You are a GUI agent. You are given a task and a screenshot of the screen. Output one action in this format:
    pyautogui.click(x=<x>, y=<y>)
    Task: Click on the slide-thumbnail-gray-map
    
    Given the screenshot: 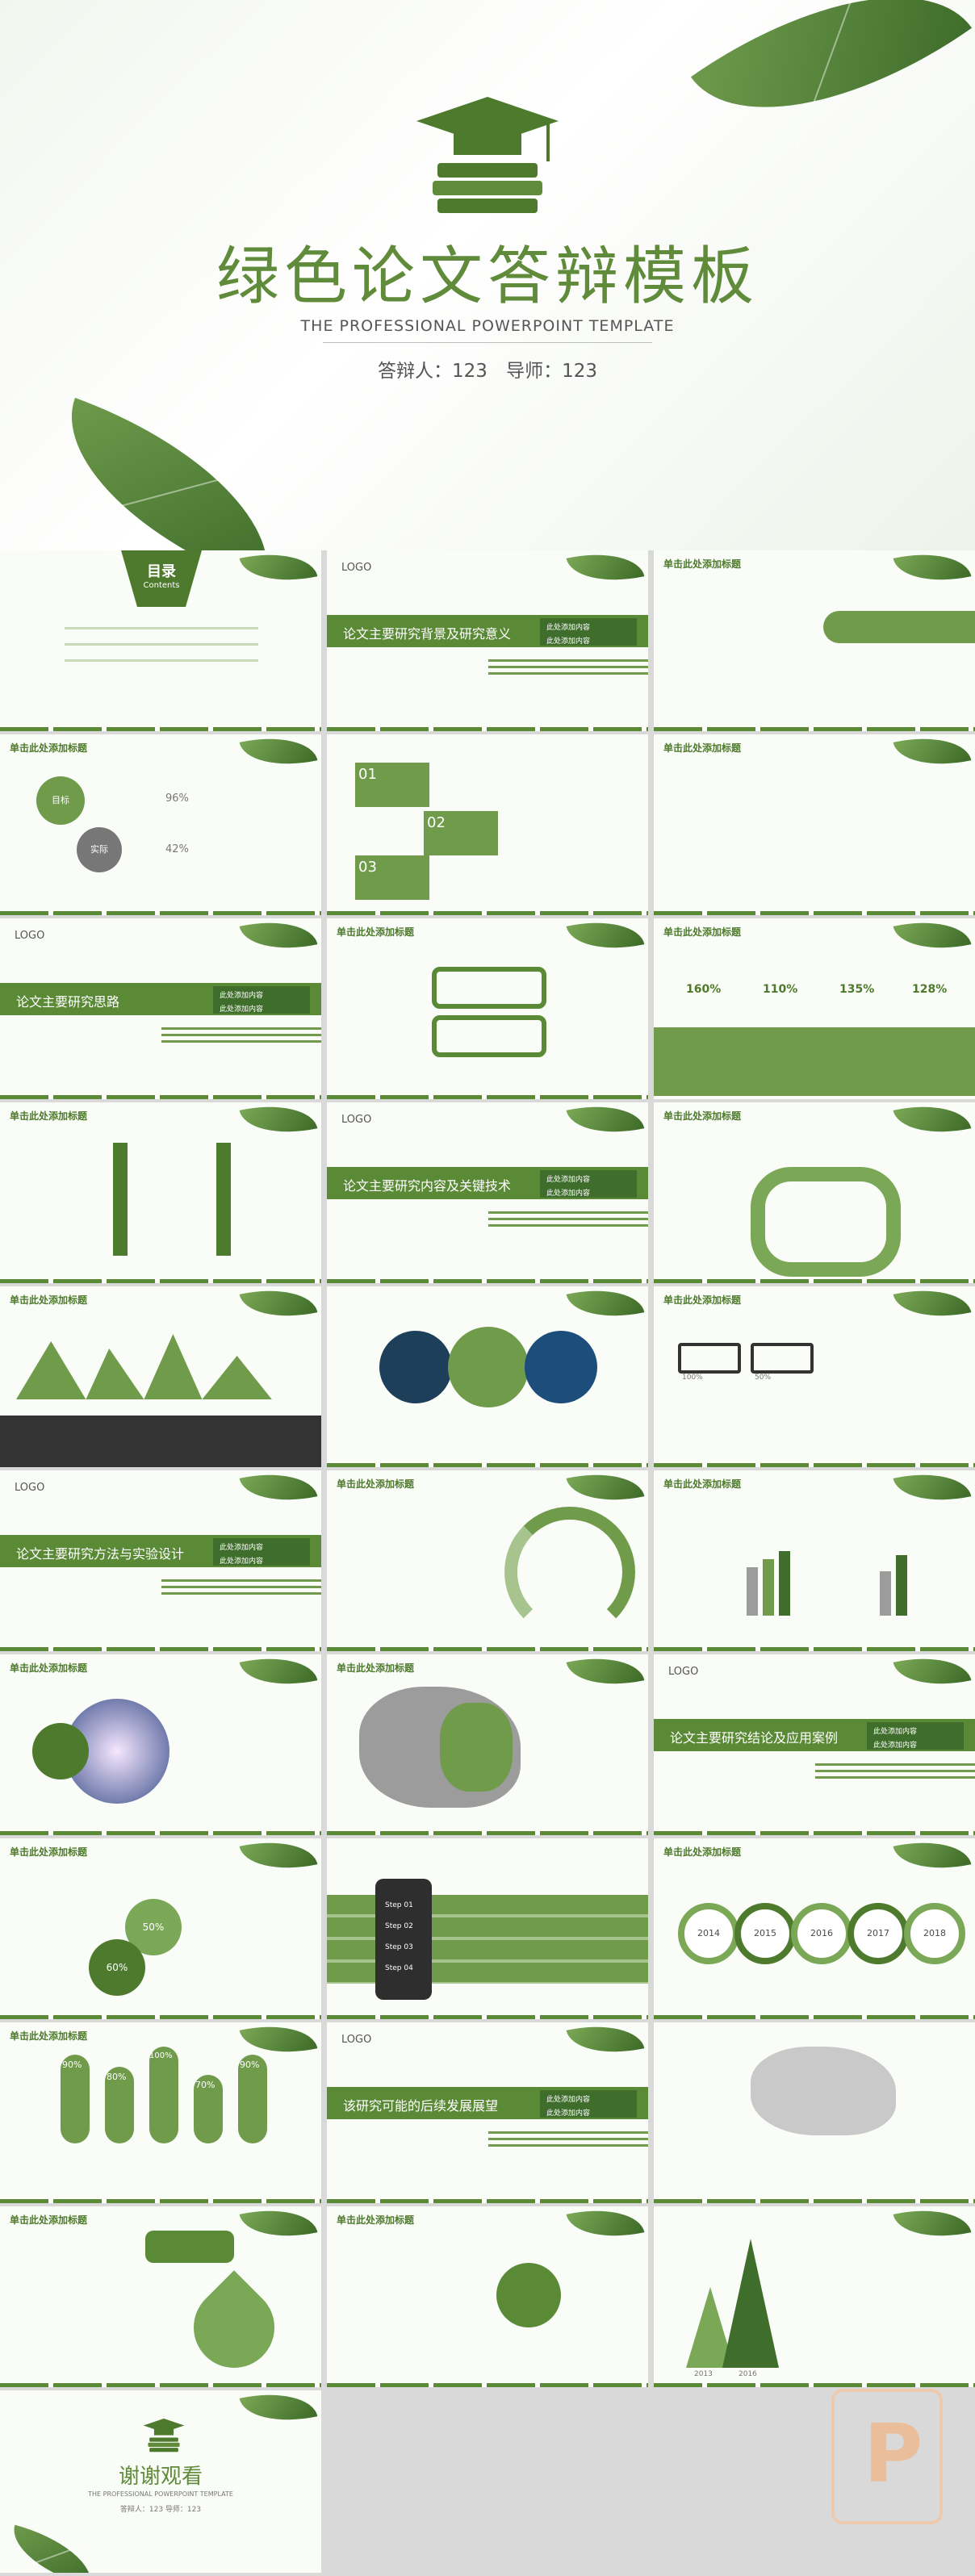 What is the action you would take?
    pyautogui.click(x=814, y=2112)
    